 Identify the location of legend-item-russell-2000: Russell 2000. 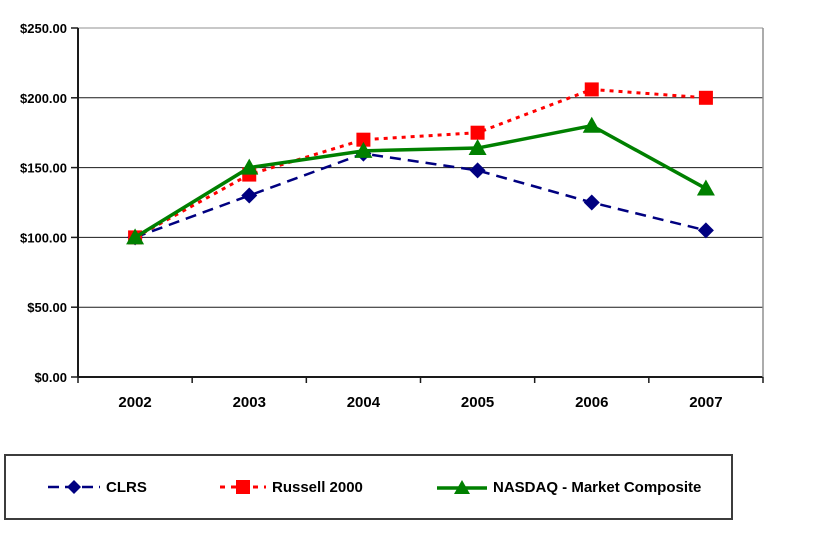
(291, 487).